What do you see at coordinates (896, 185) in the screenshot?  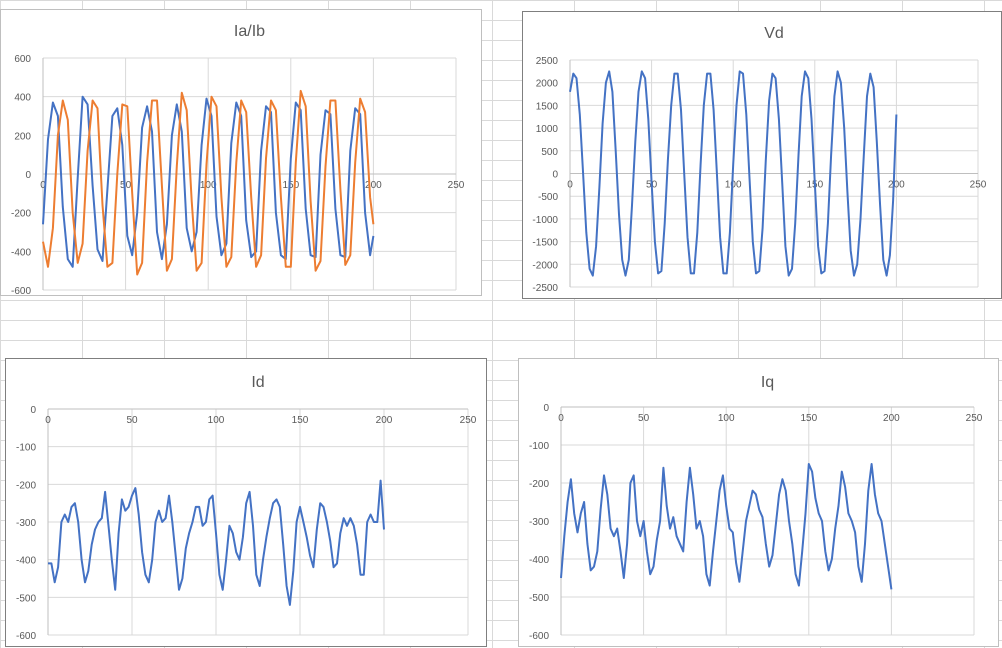 I see `vd-x-tick-label-4: 200` at bounding box center [896, 185].